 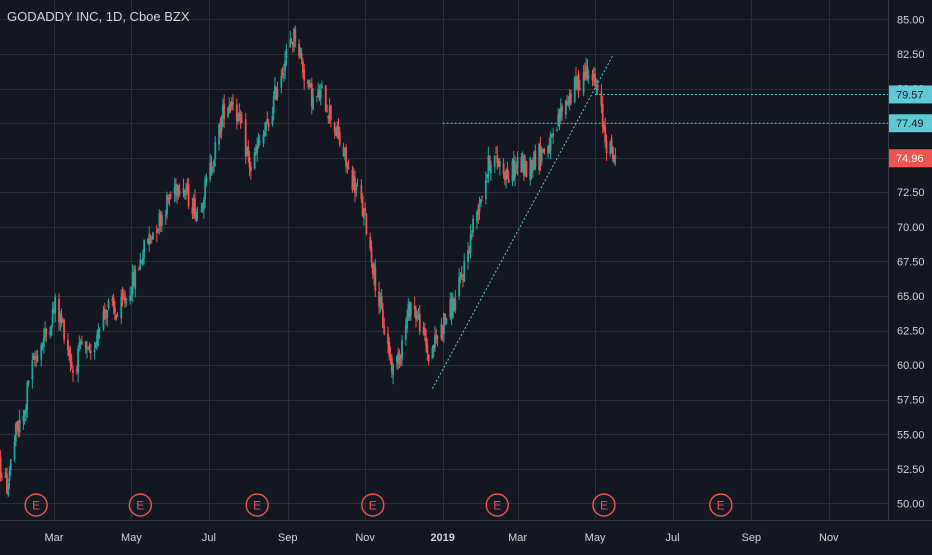 What do you see at coordinates (517, 538) in the screenshot?
I see `time-tick-label: Mar` at bounding box center [517, 538].